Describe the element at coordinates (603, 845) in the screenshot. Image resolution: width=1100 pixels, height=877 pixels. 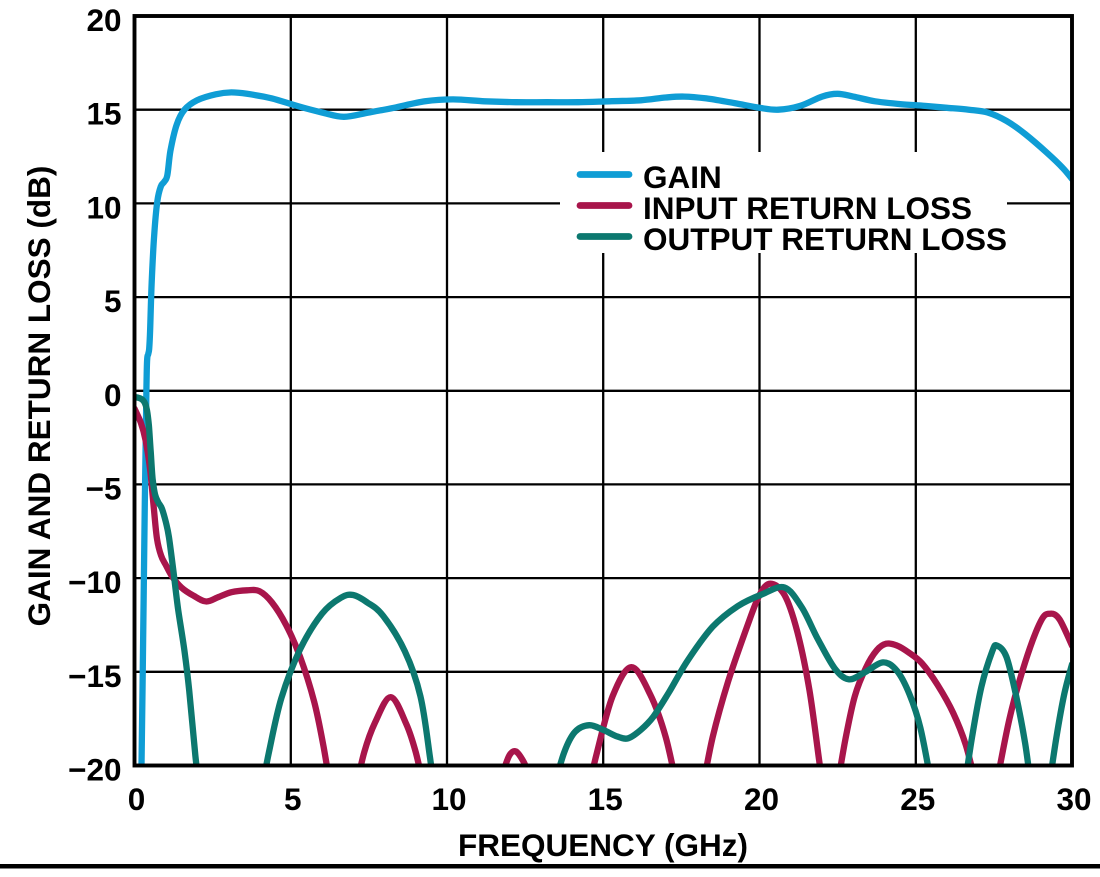
I see `svg-text: FREQUENCY (GHz)` at that location.